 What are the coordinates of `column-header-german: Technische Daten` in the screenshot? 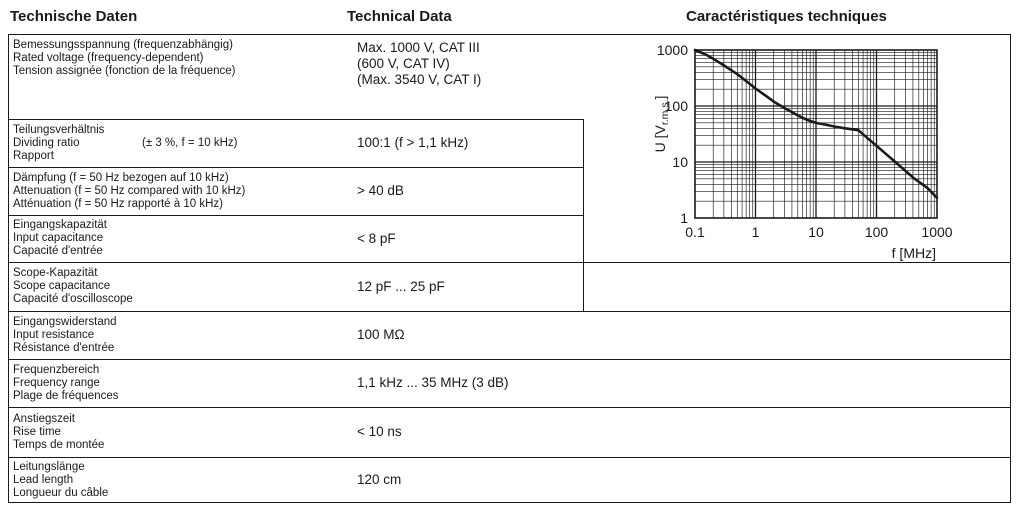 It's located at (74, 16).